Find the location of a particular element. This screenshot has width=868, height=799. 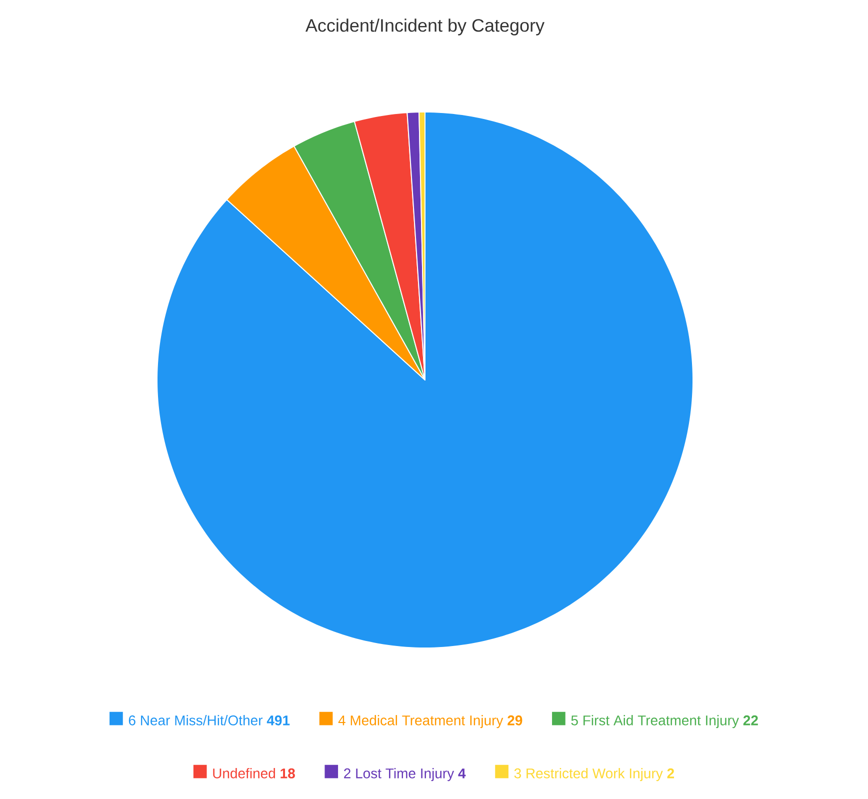

legend-label: 4 Medical Treatment Injury is located at coordinates (421, 721).